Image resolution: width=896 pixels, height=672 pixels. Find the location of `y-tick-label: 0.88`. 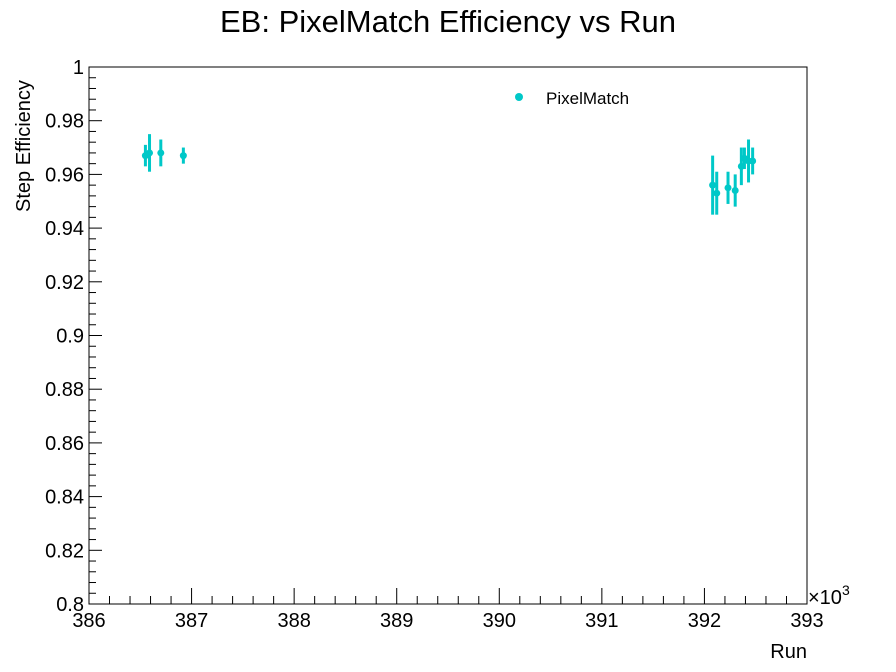

y-tick-label: 0.88 is located at coordinates (64, 390).